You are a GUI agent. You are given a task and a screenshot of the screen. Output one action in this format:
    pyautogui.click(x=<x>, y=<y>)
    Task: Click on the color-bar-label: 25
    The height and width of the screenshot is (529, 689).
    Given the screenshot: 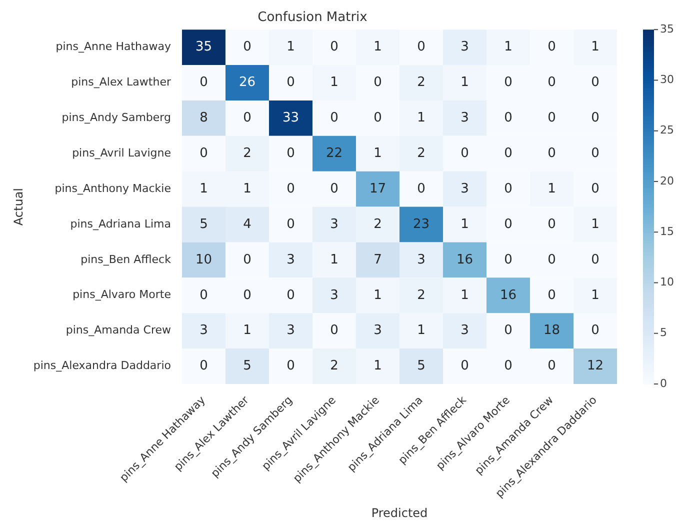 What is the action you would take?
    pyautogui.click(x=667, y=130)
    